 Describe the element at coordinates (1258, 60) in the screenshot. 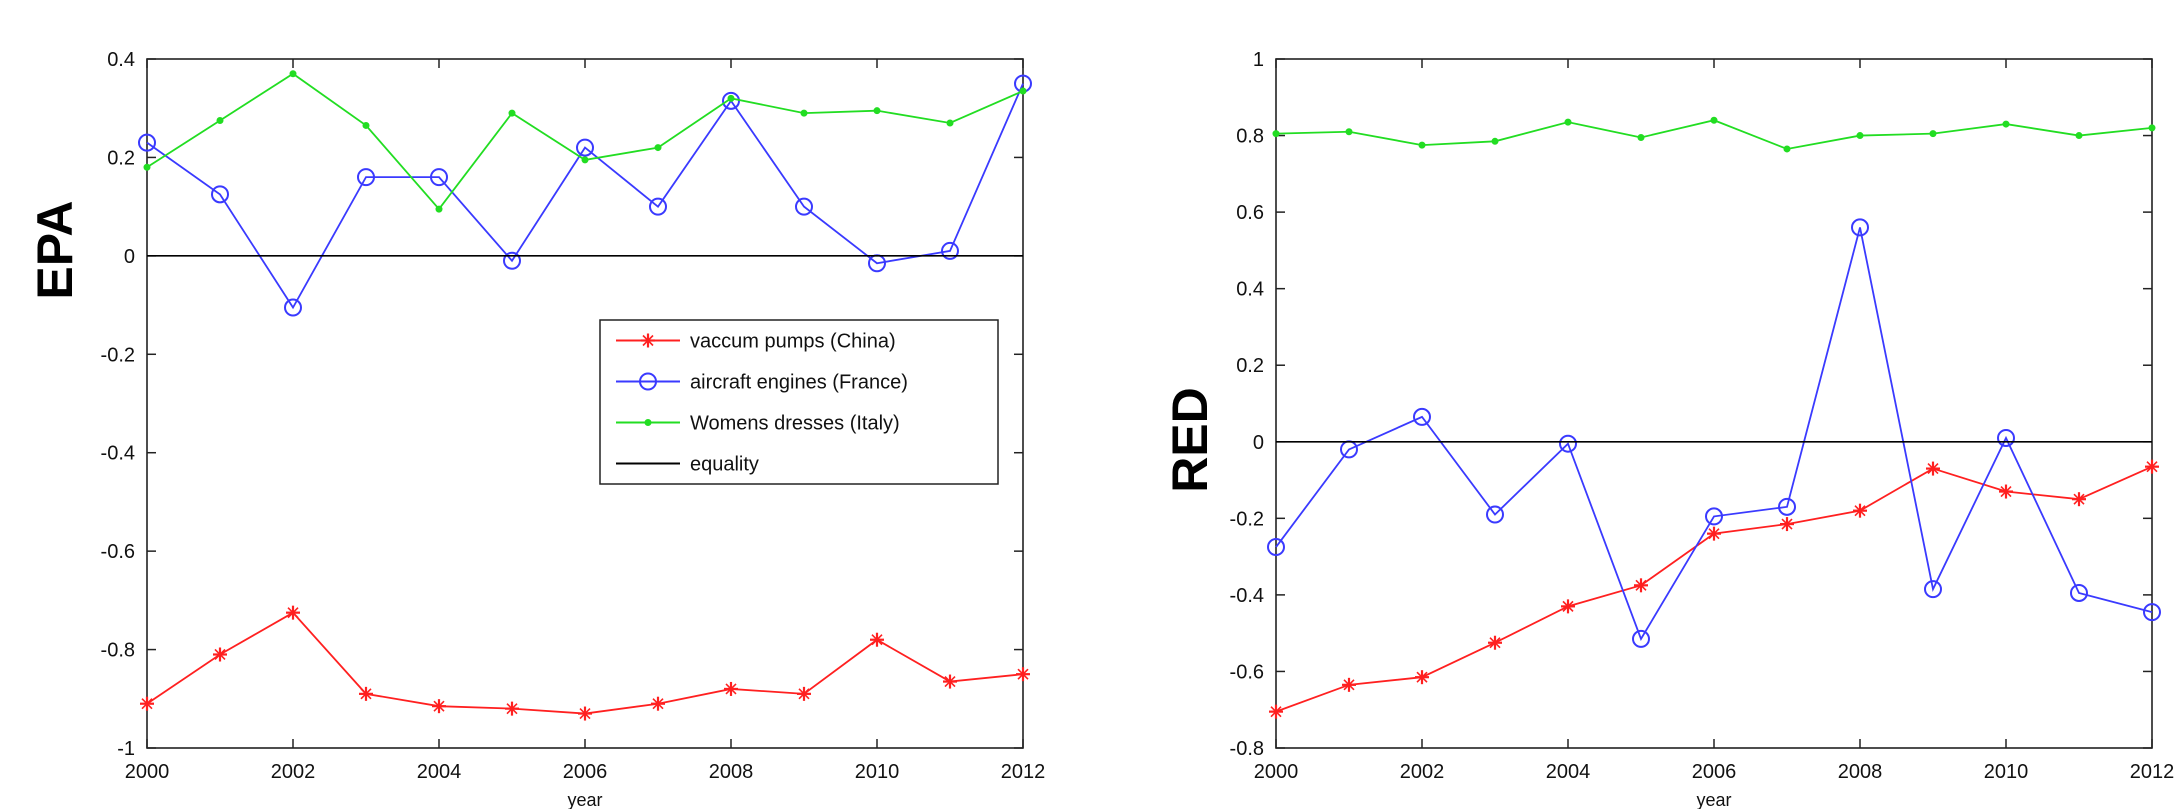

I see `y-tick-label: 1` at that location.